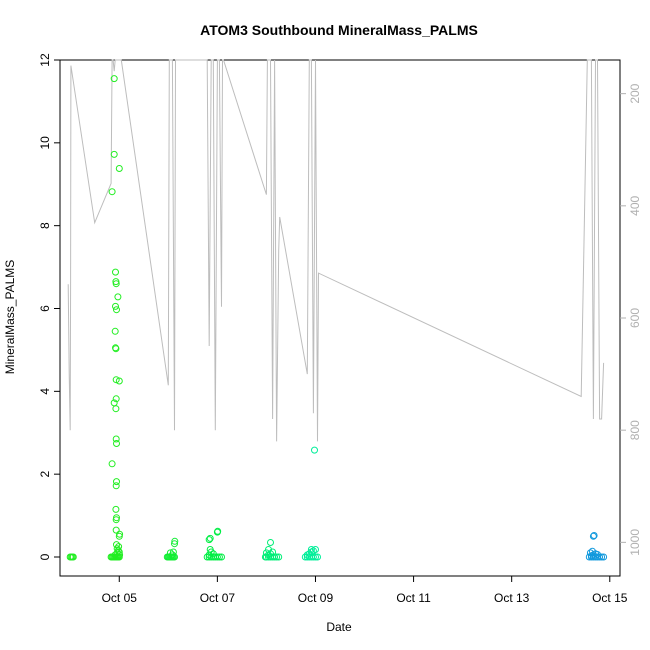 The height and width of the screenshot is (650, 650). I want to click on y2-tick-label: 400, so click(635, 205).